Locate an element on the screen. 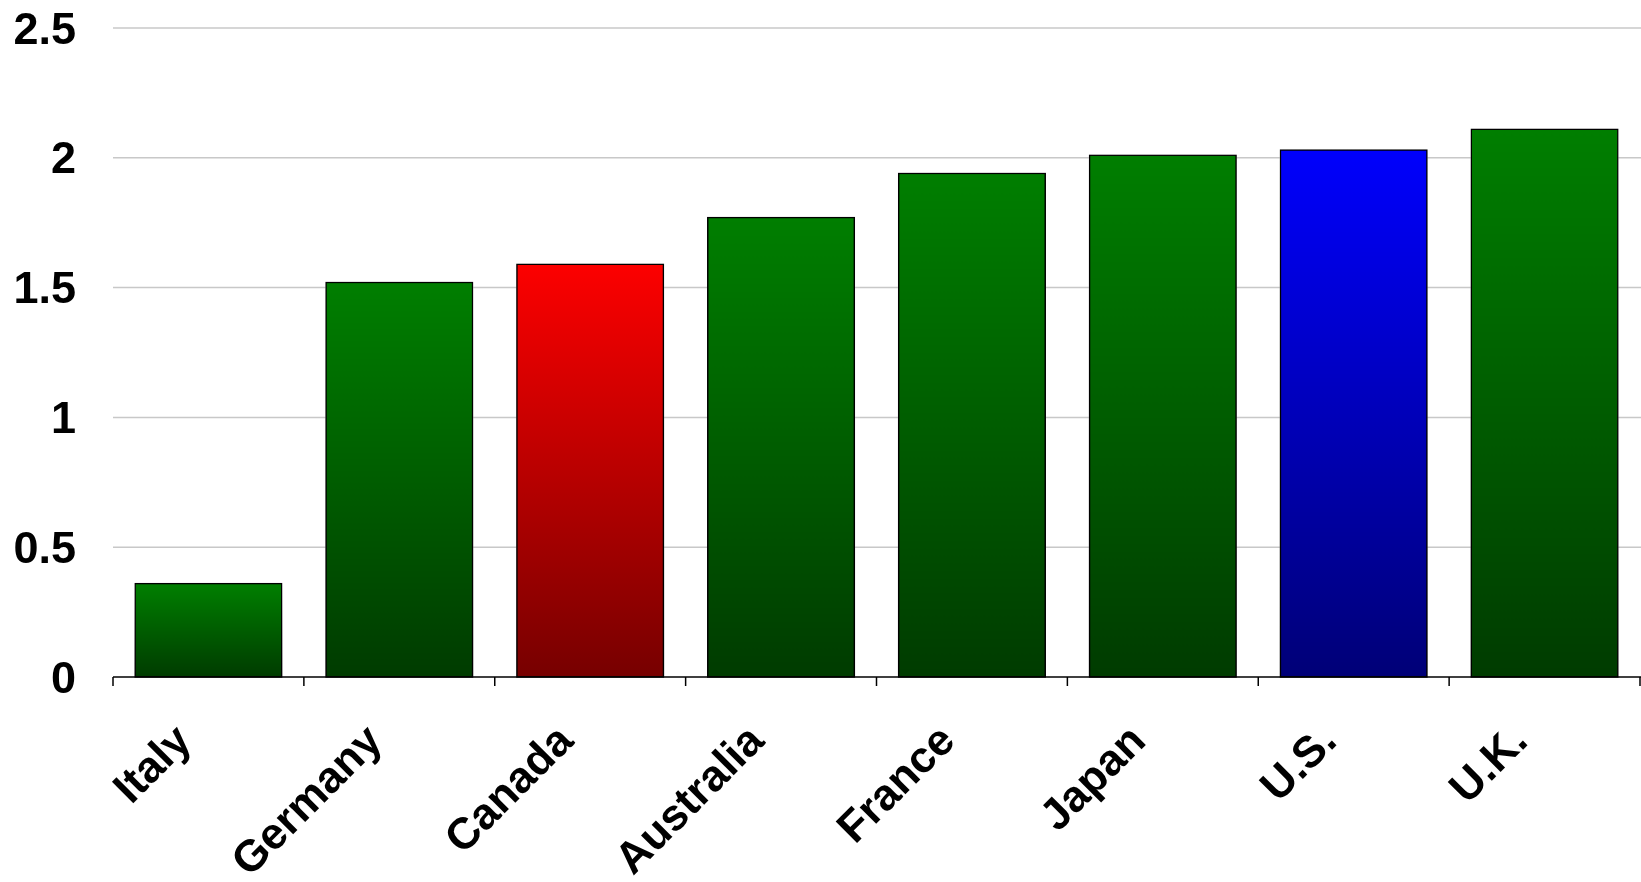  y-tick-label: 2 is located at coordinates (63, 158).